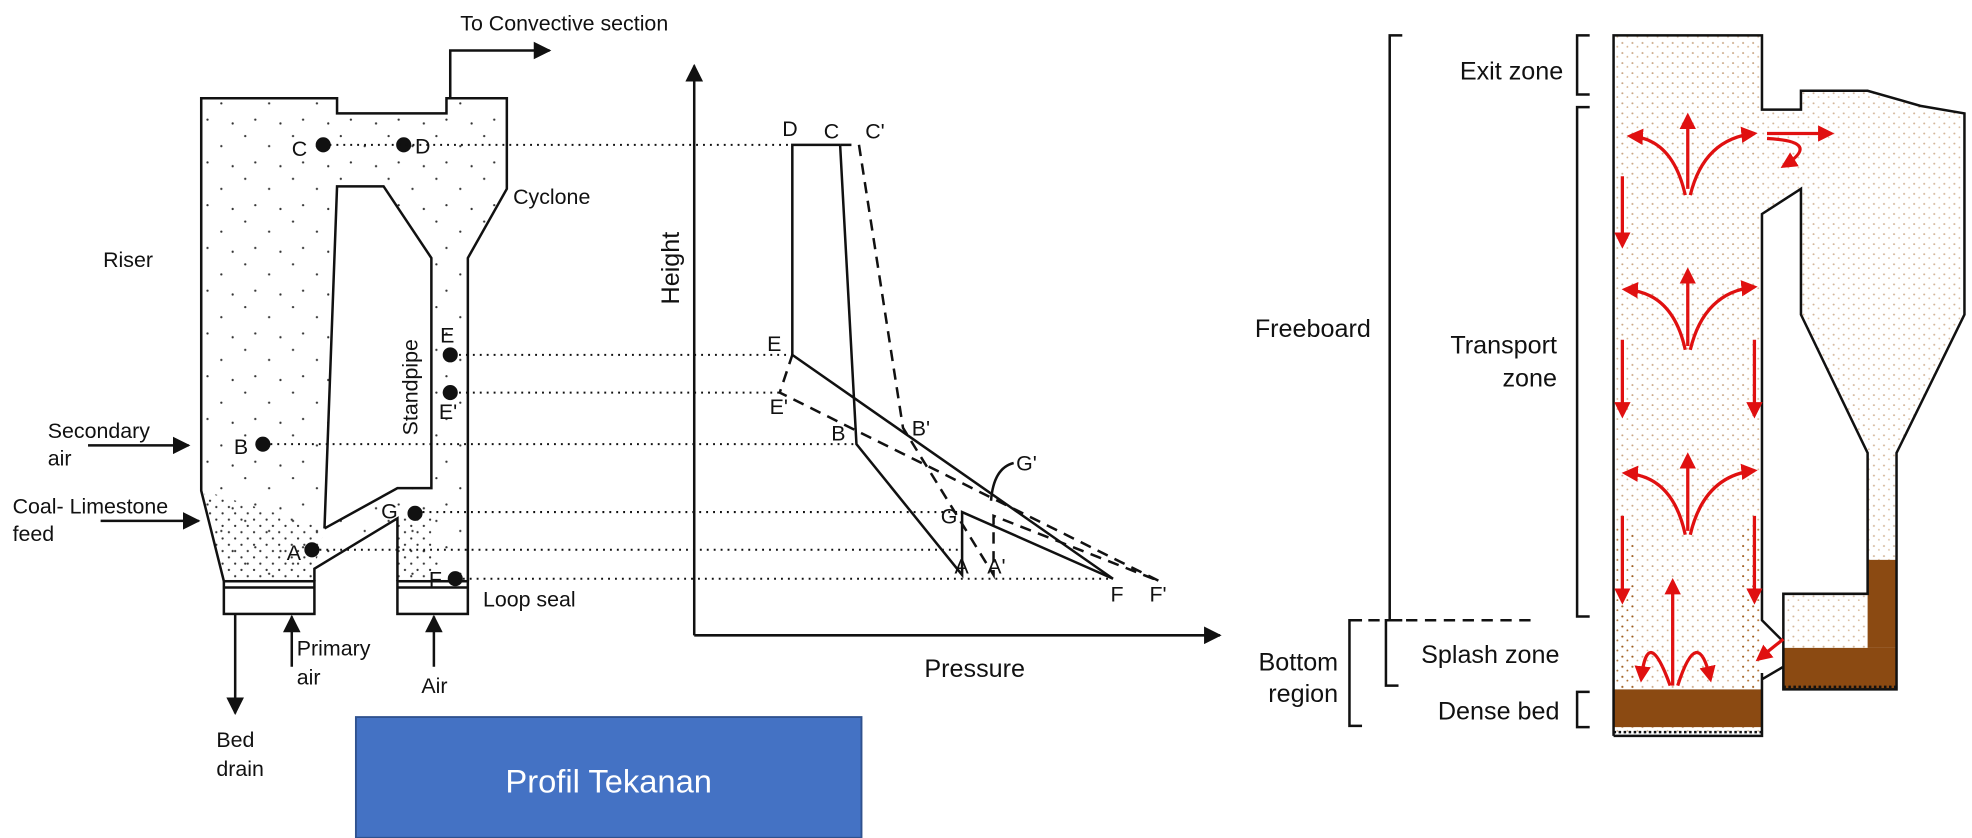  What do you see at coordinates (671, 268) in the screenshot?
I see `y-axis-label: Height` at bounding box center [671, 268].